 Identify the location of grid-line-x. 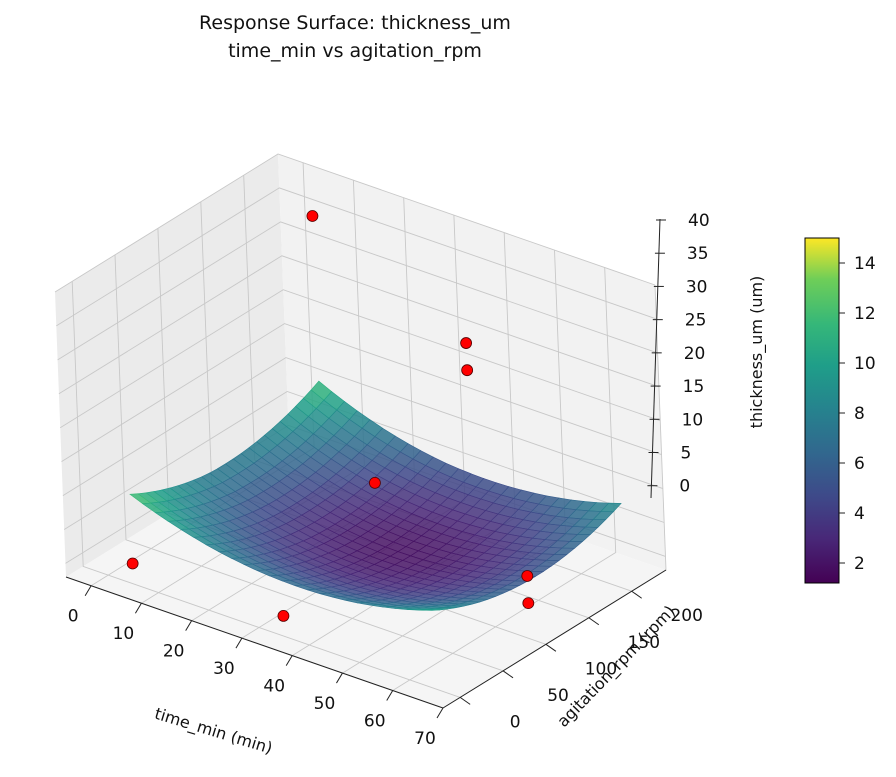
(504, 479).